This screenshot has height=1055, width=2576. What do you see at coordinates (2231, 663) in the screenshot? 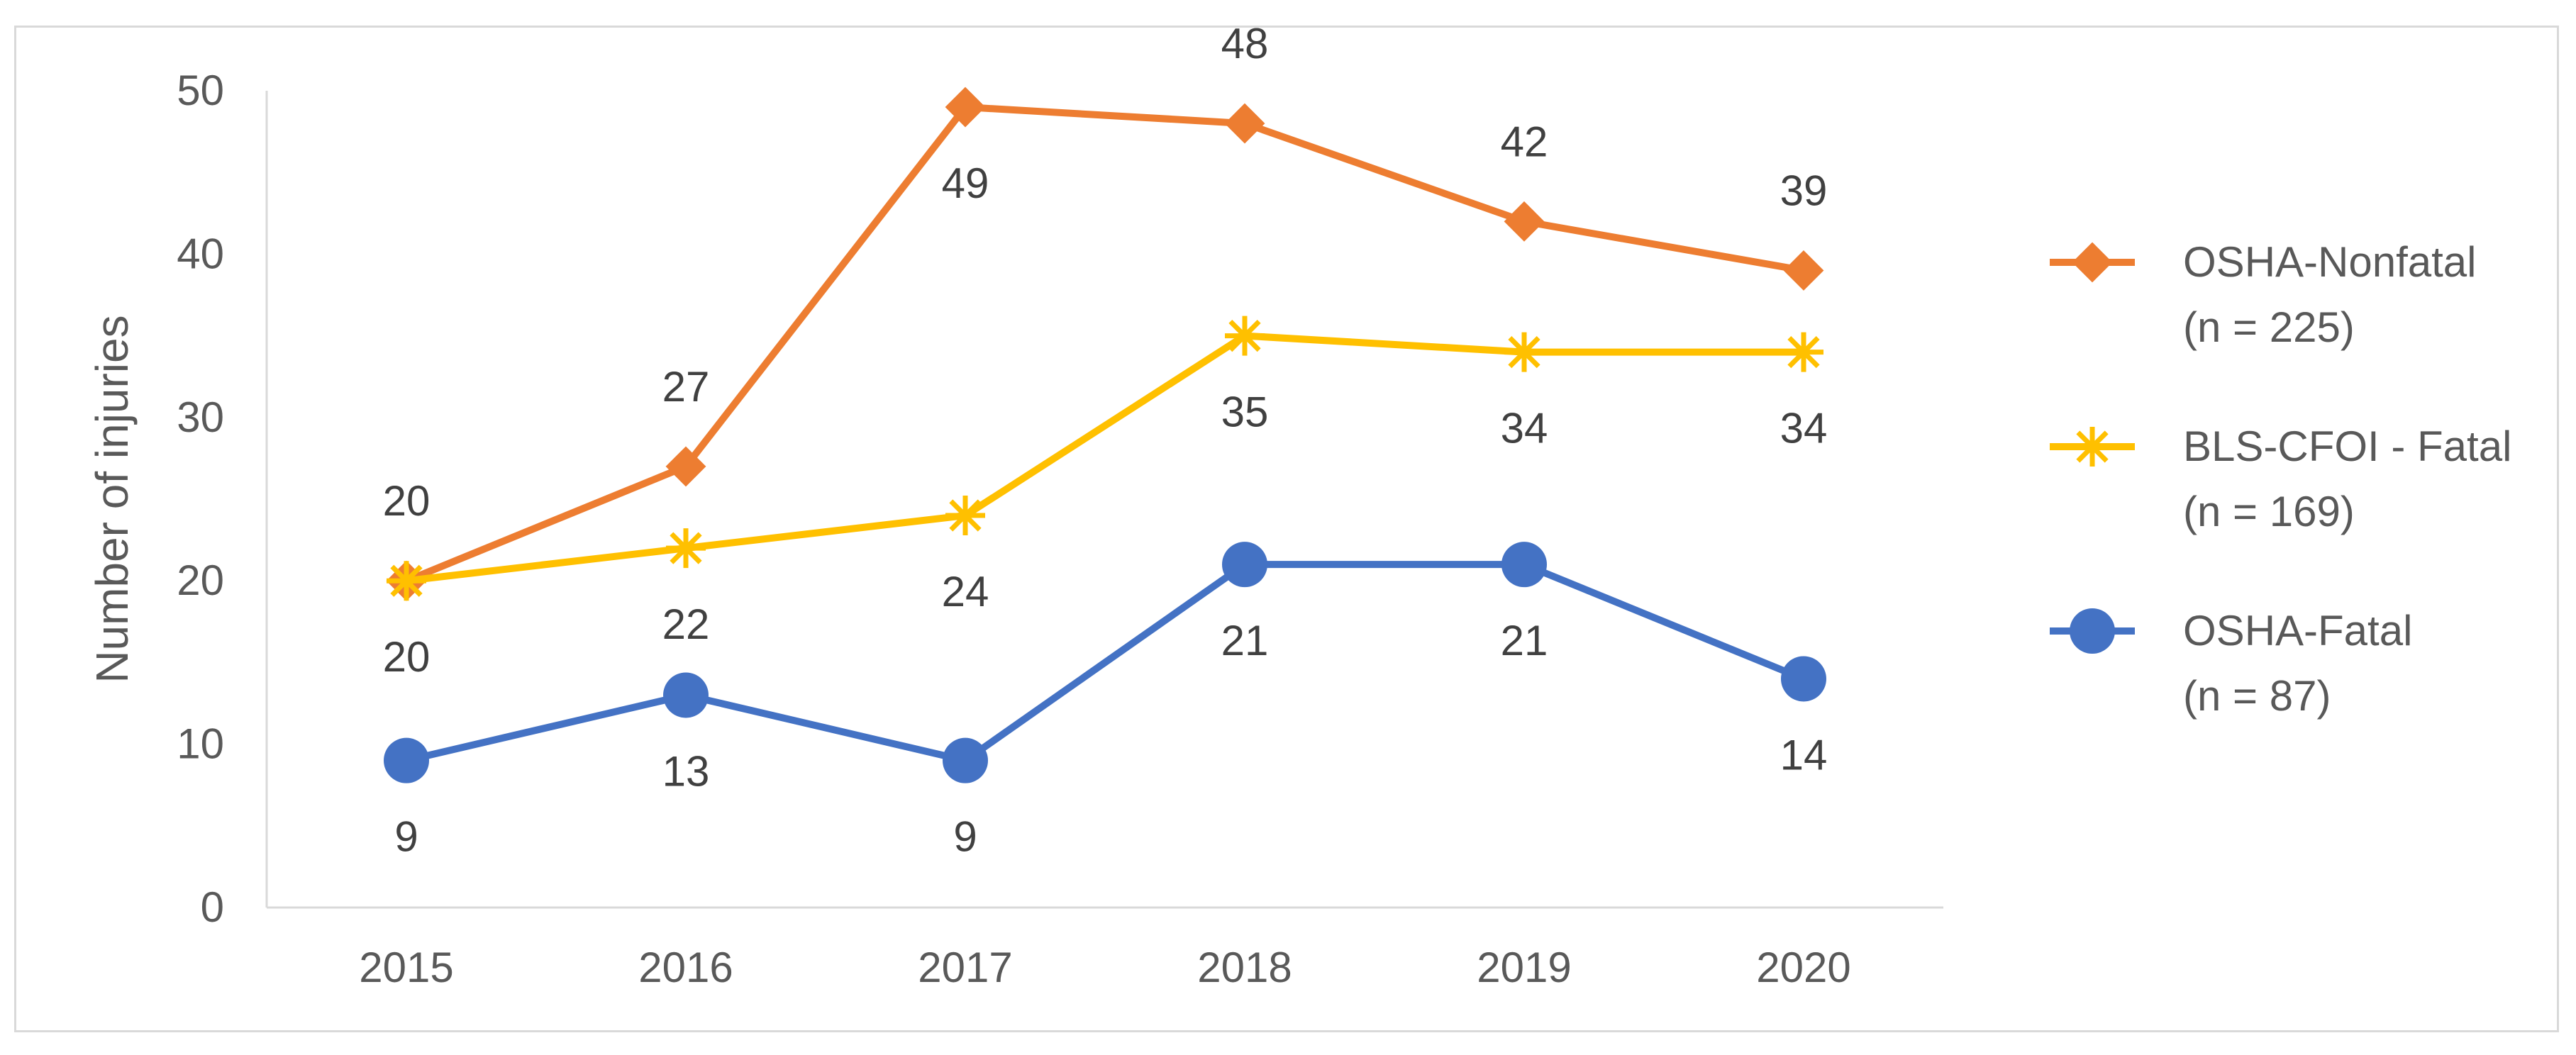
I see `legend-item: OSHA-Fatal (n = 87)` at bounding box center [2231, 663].